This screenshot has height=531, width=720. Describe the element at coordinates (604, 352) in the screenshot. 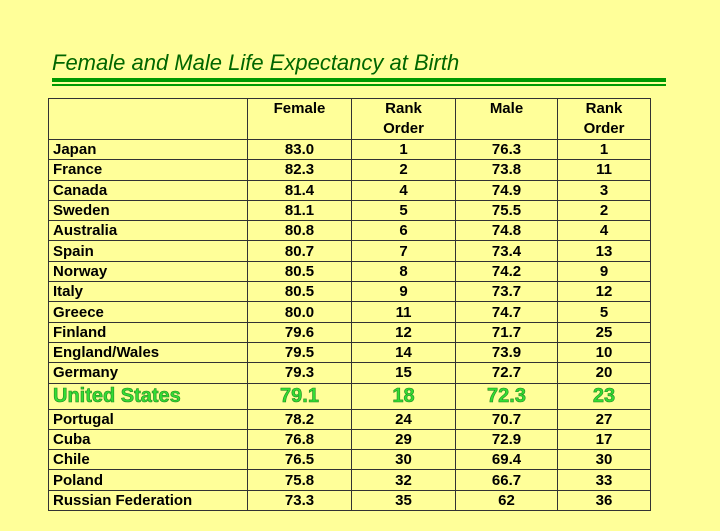

I see `male-rank-cell: 10` at that location.